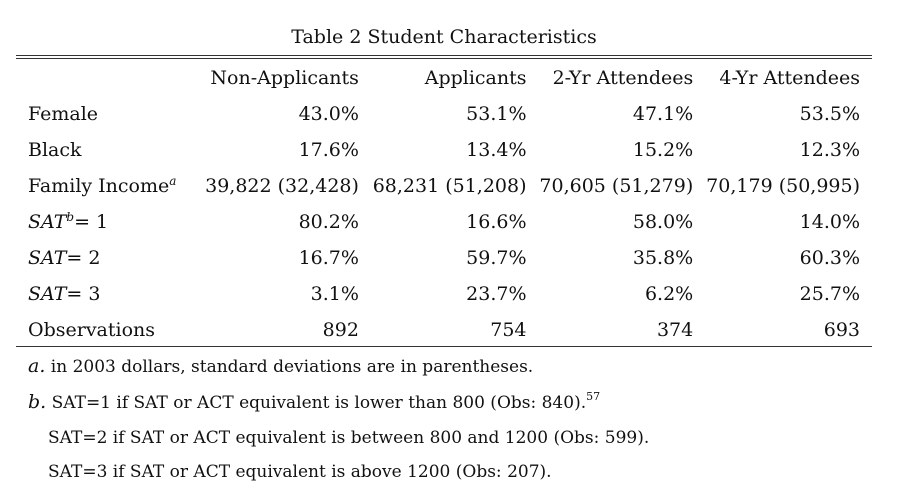 This screenshot has width=901, height=489. I want to click on table-cell: 374, so click(675, 330).